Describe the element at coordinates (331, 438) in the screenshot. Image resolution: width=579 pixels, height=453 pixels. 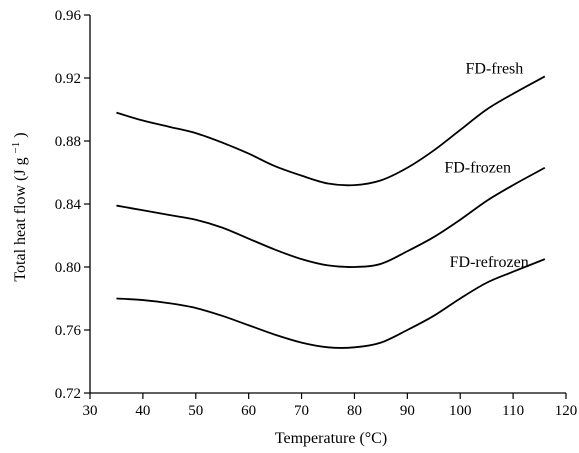
I see `x-axis-title: Temperature (°C)` at that location.